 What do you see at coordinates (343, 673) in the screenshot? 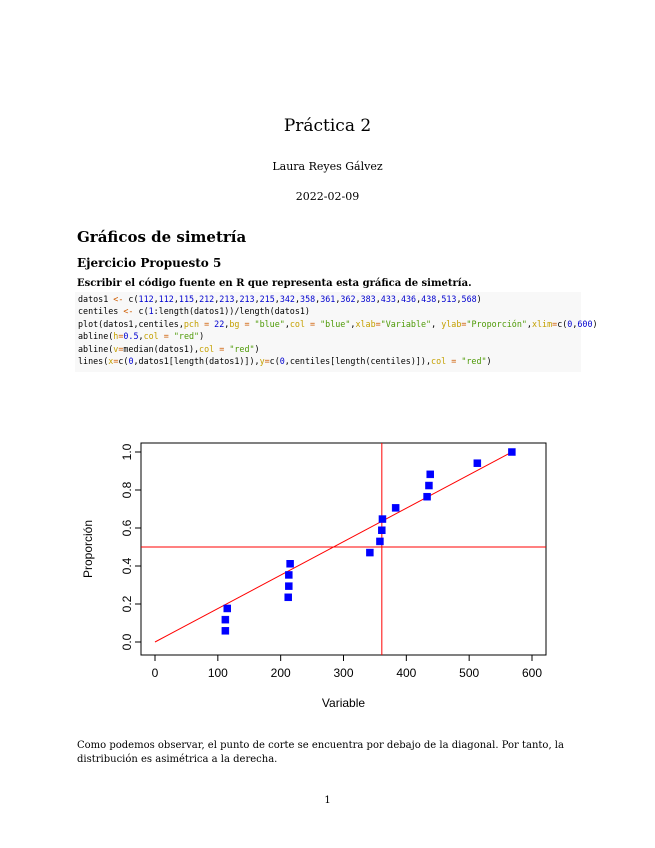
I see `x-tick-label: 300` at bounding box center [343, 673].